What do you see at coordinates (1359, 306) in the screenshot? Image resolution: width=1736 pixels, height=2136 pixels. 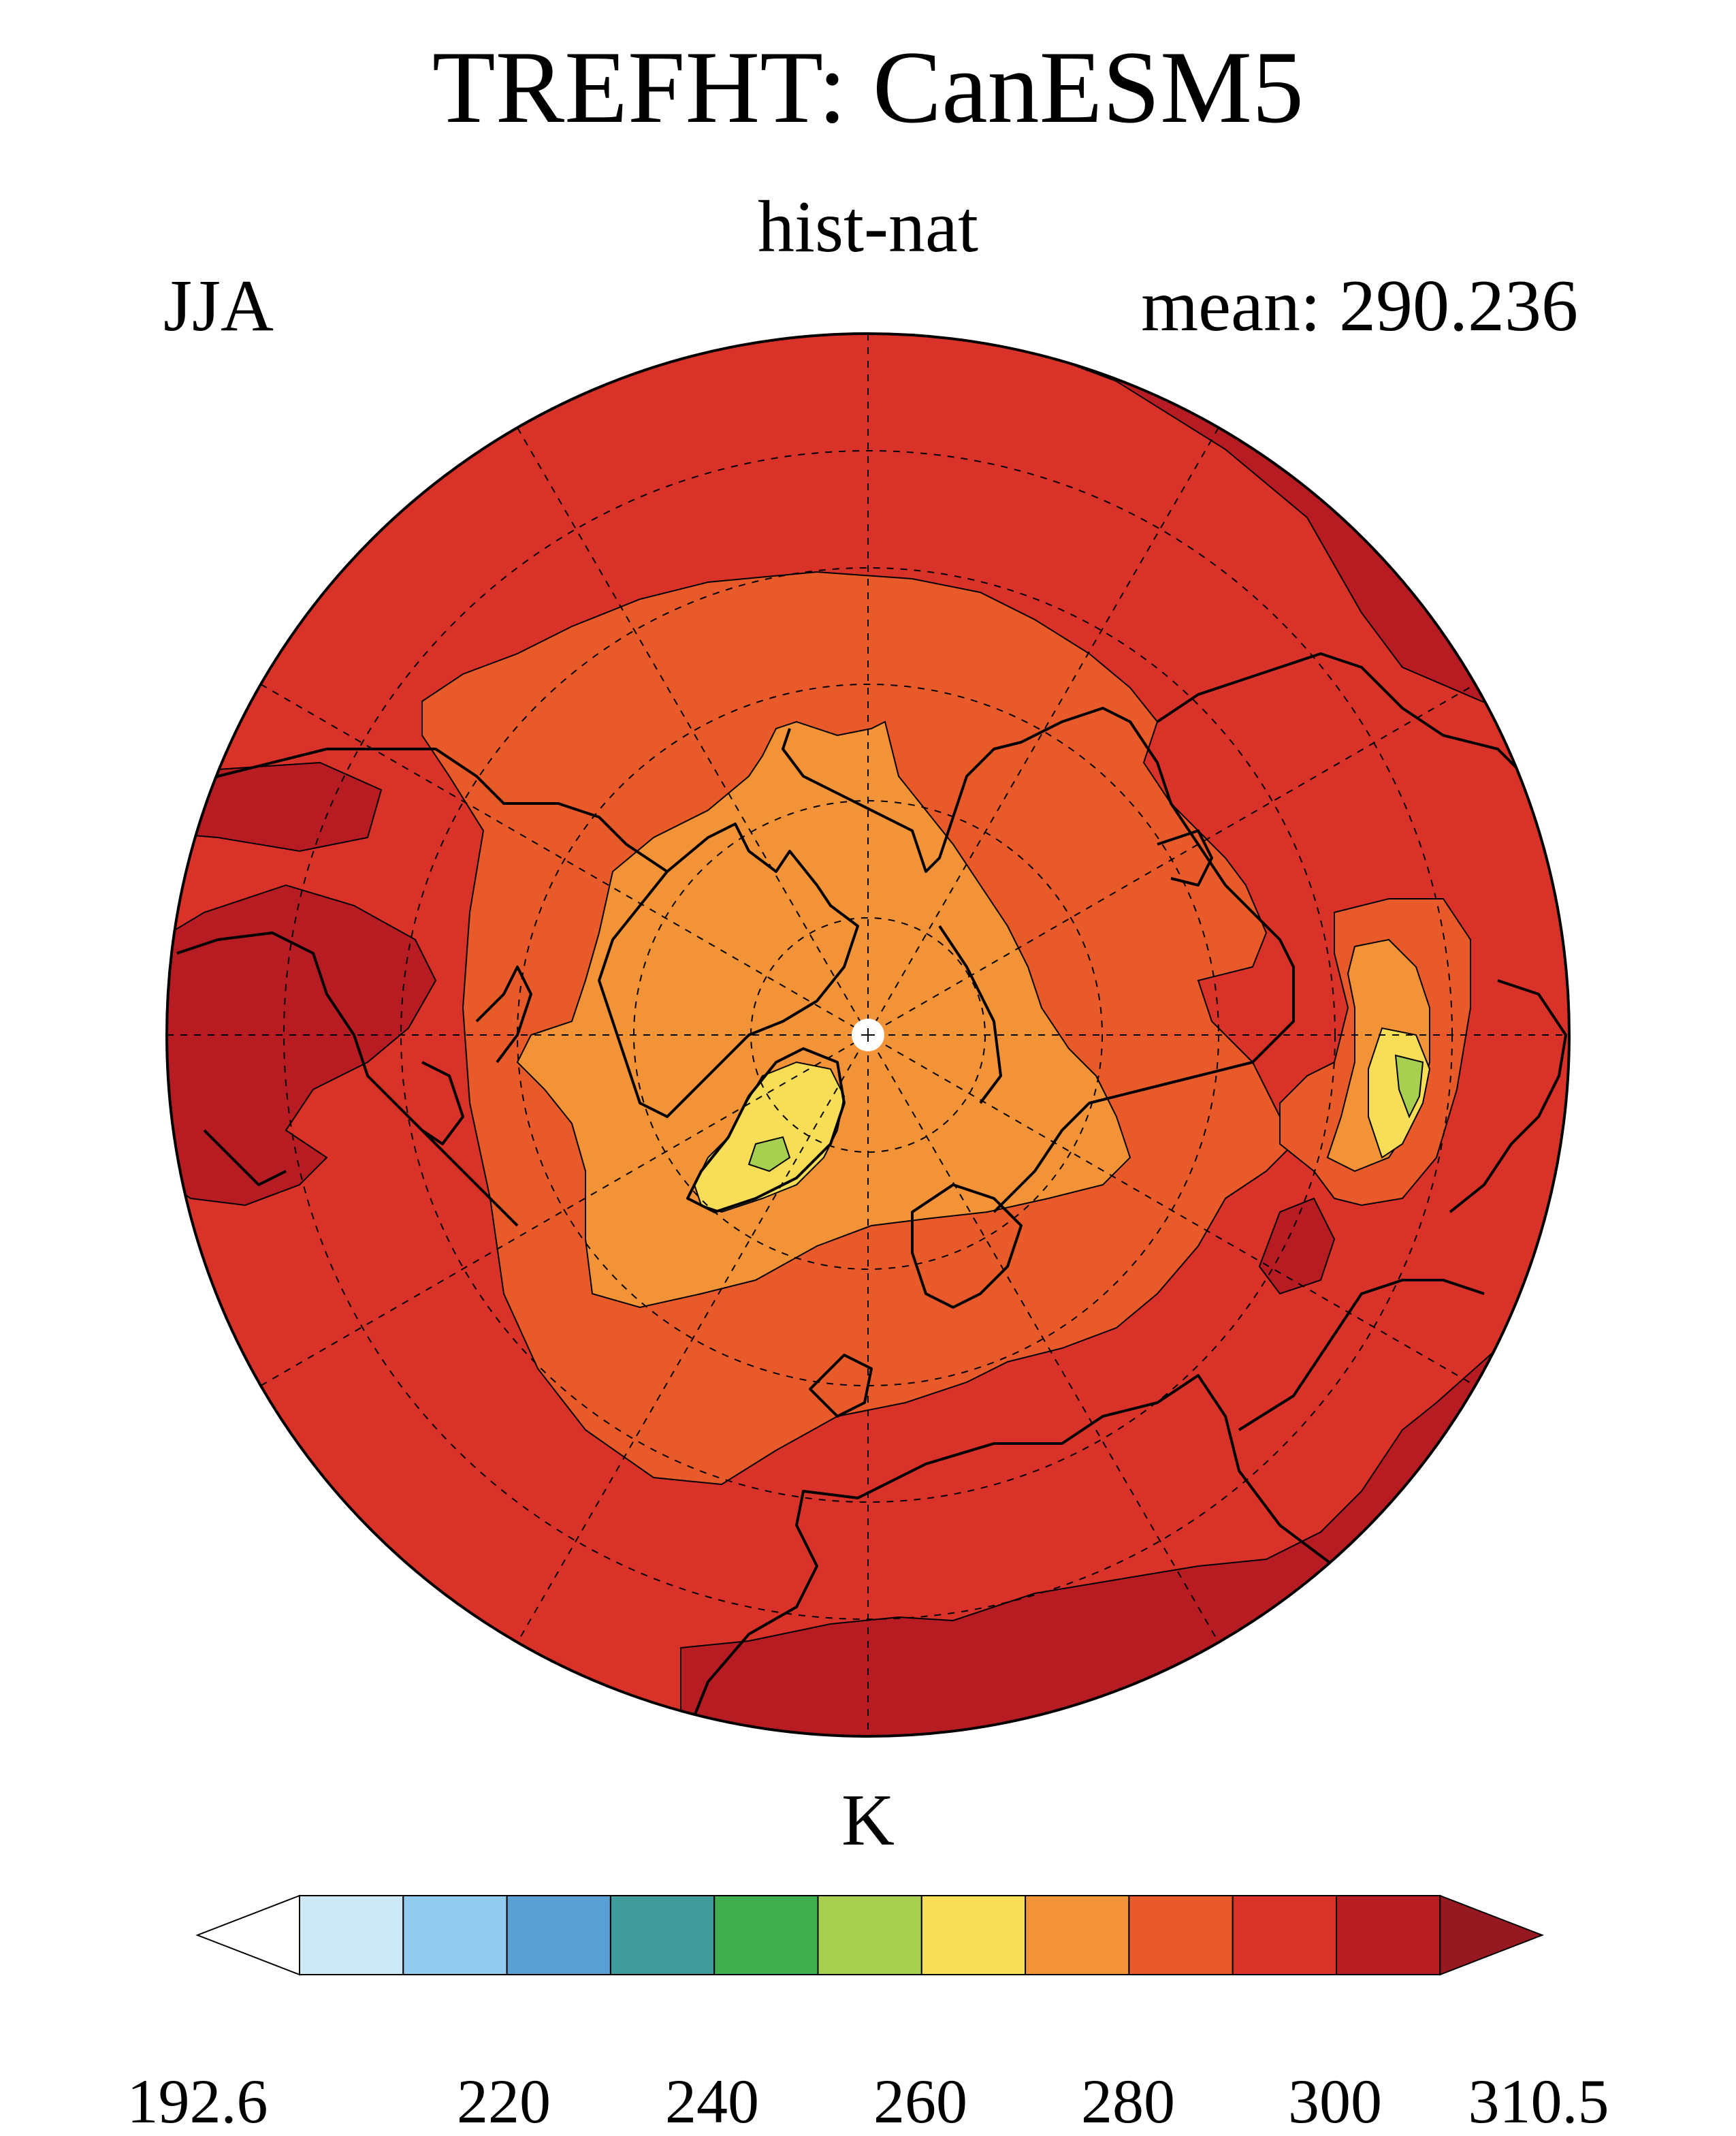 I see `mean-value-label: mean: 290.236` at bounding box center [1359, 306].